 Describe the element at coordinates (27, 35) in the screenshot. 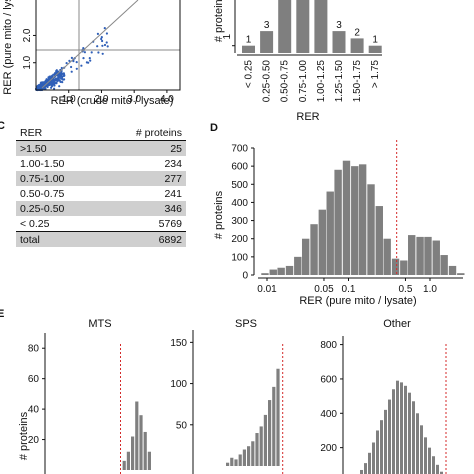

I see `scatter-y-tick-label: 2.0` at that location.